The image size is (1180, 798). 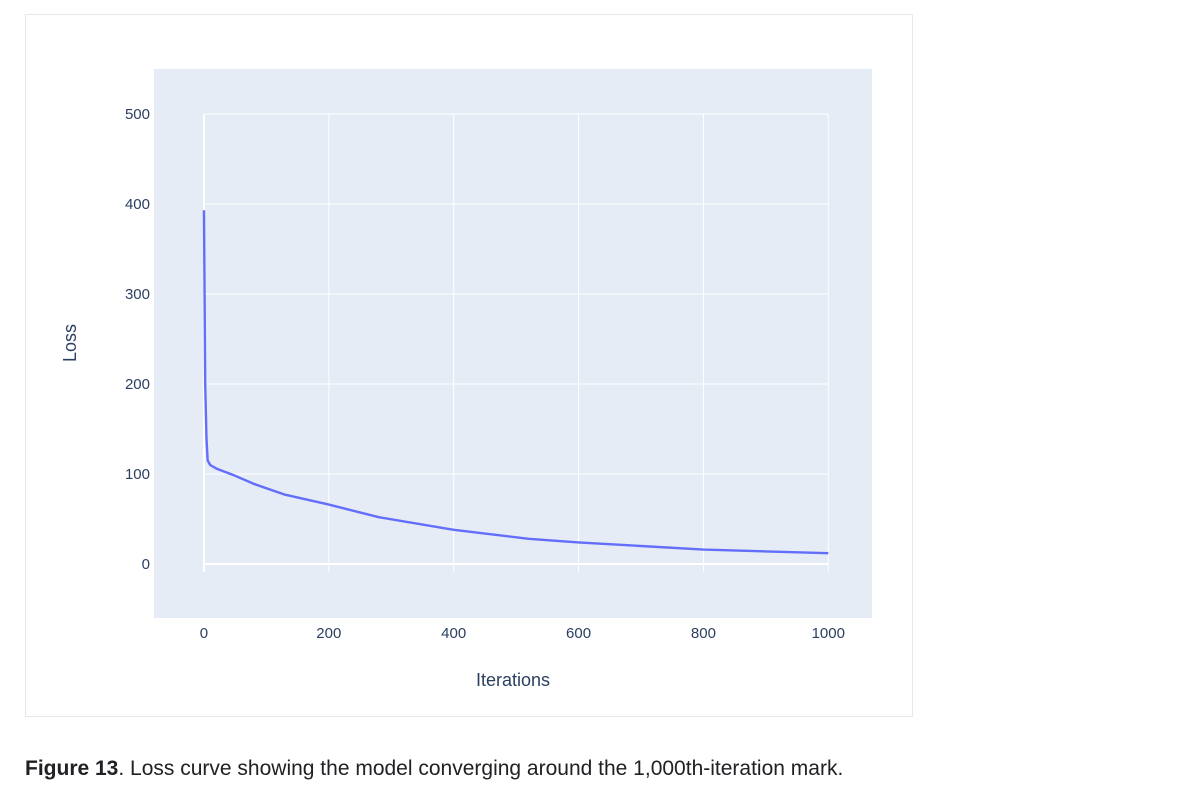 I want to click on x-tick-label: 200, so click(x=328, y=633).